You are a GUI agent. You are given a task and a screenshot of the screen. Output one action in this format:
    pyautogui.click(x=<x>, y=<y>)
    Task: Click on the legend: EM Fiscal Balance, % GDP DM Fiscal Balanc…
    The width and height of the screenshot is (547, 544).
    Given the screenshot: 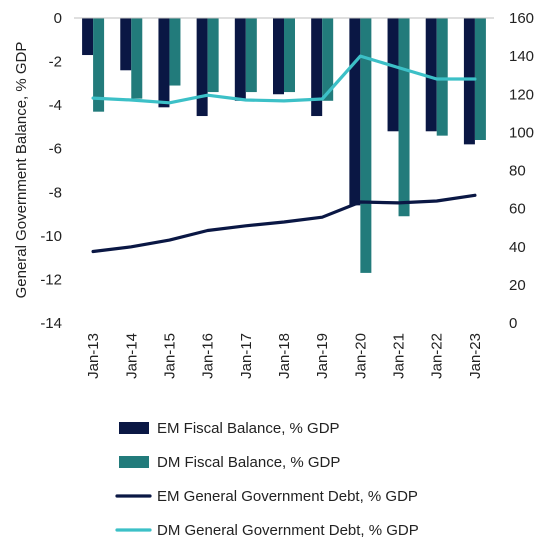 What is the action you would take?
    pyautogui.click(x=267, y=479)
    